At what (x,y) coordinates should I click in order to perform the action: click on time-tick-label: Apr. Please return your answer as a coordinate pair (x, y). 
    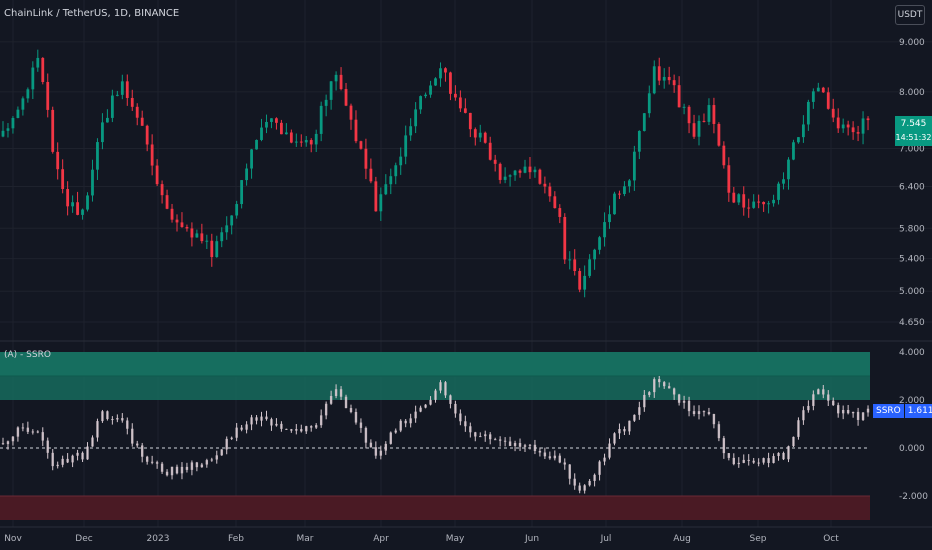
    Looking at the image, I should click on (381, 539).